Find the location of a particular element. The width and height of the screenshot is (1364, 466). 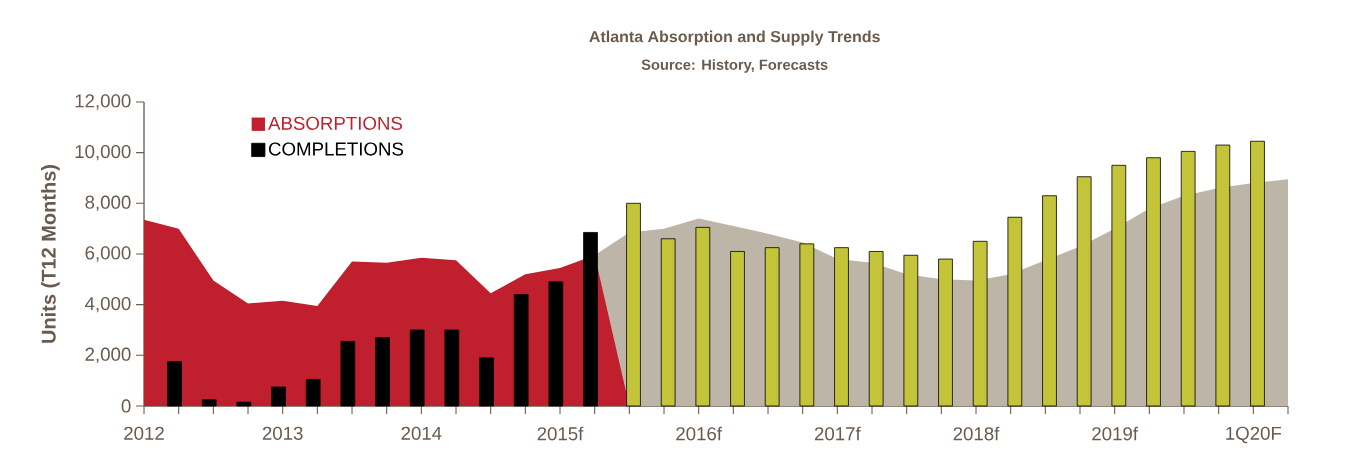

x-tick-label: 2018f is located at coordinates (976, 433).